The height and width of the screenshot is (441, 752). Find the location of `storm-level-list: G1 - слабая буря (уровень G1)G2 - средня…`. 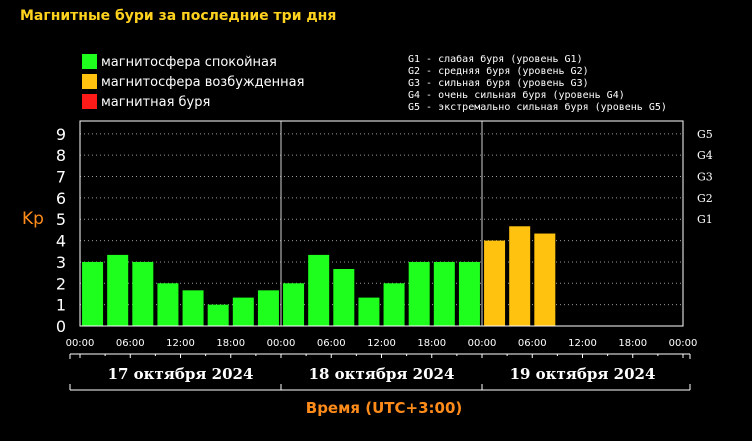

storm-level-list: G1 - слабая буря (уровень G1)G2 - средня… is located at coordinates (537, 83).